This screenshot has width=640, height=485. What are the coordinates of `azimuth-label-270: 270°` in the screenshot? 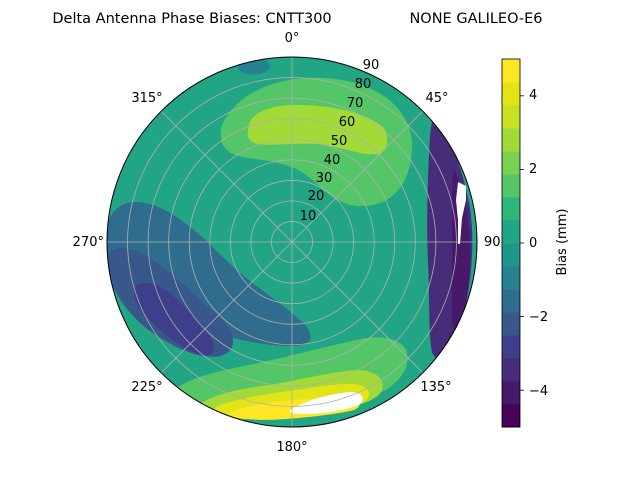 It's located at (88, 242).